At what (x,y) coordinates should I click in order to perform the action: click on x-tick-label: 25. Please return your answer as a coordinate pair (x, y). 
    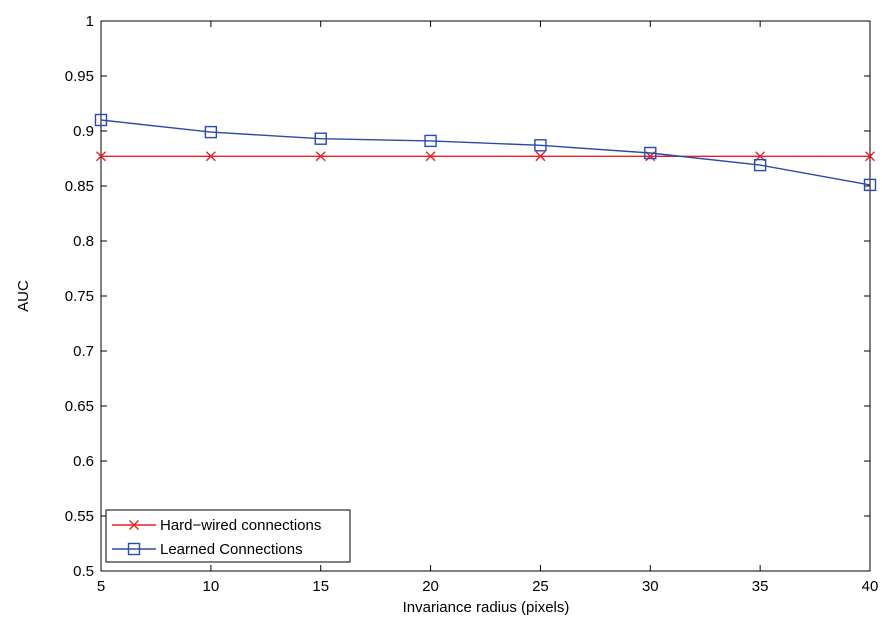
    Looking at the image, I should click on (540, 586).